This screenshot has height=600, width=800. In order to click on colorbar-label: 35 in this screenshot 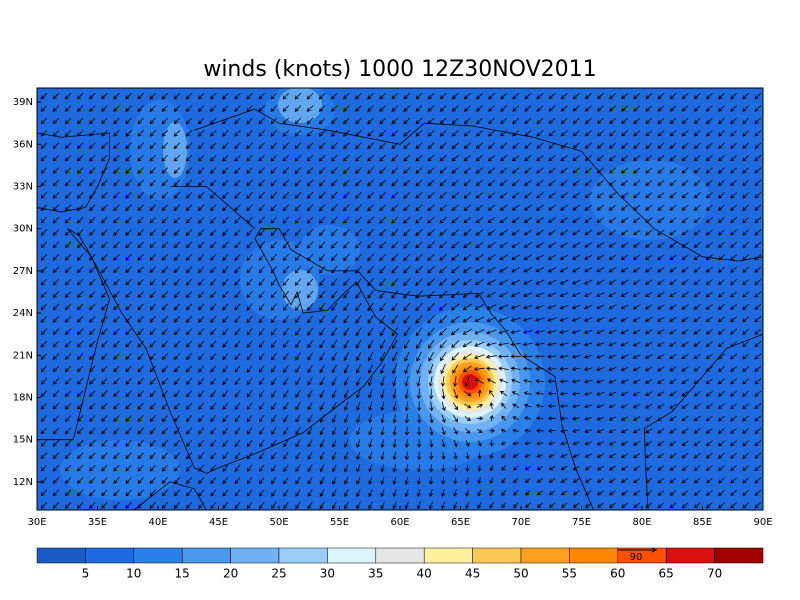, I will do `click(375, 574)`.